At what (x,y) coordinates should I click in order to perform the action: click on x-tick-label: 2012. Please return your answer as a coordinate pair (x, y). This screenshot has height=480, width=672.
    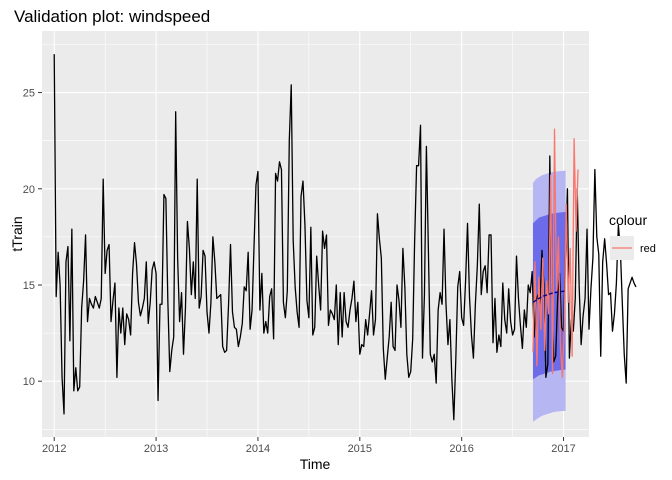
    Looking at the image, I should click on (54, 449).